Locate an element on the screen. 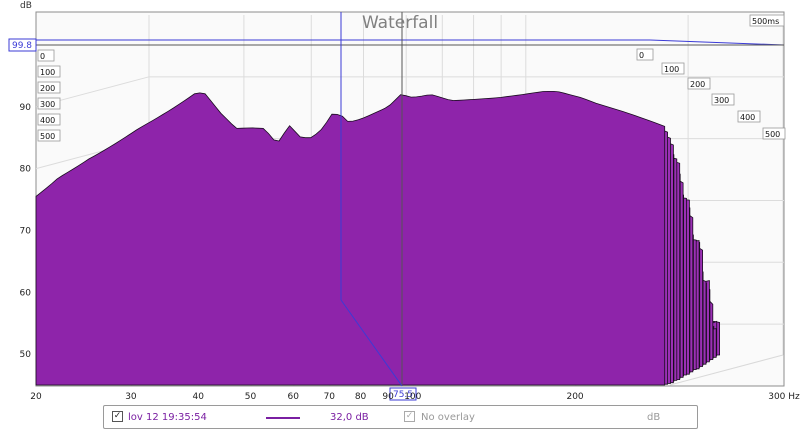 This screenshot has height=432, width=800. time-label-left: 100 is located at coordinates (47, 72).